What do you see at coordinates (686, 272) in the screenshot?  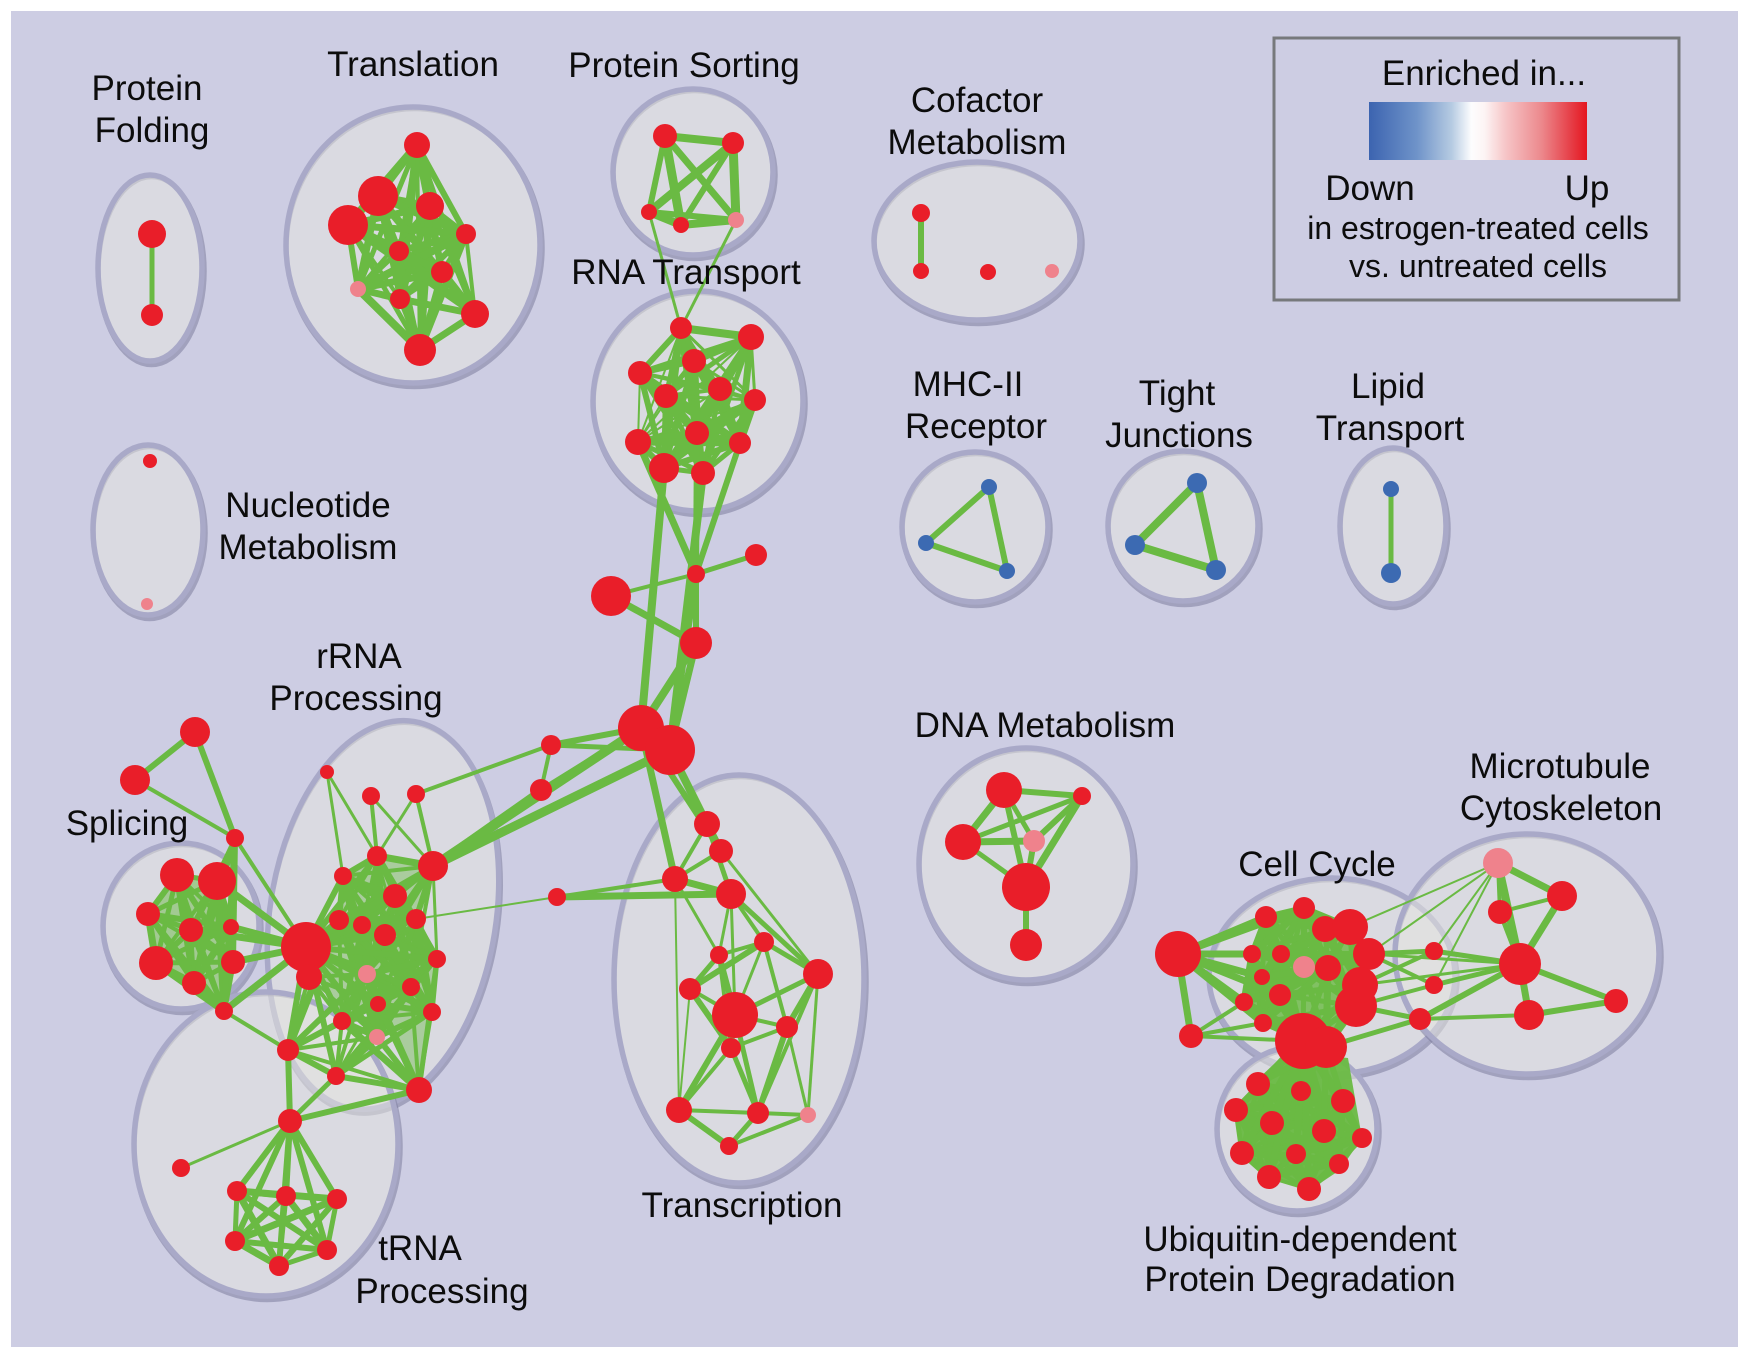 I see `svg-text: RNA Transport` at bounding box center [686, 272].